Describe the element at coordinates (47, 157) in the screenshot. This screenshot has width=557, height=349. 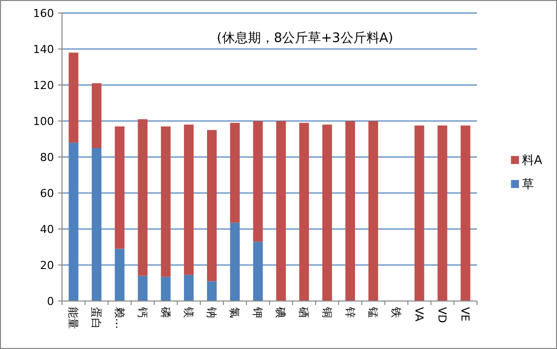
I see `y-tick-label: 80` at that location.